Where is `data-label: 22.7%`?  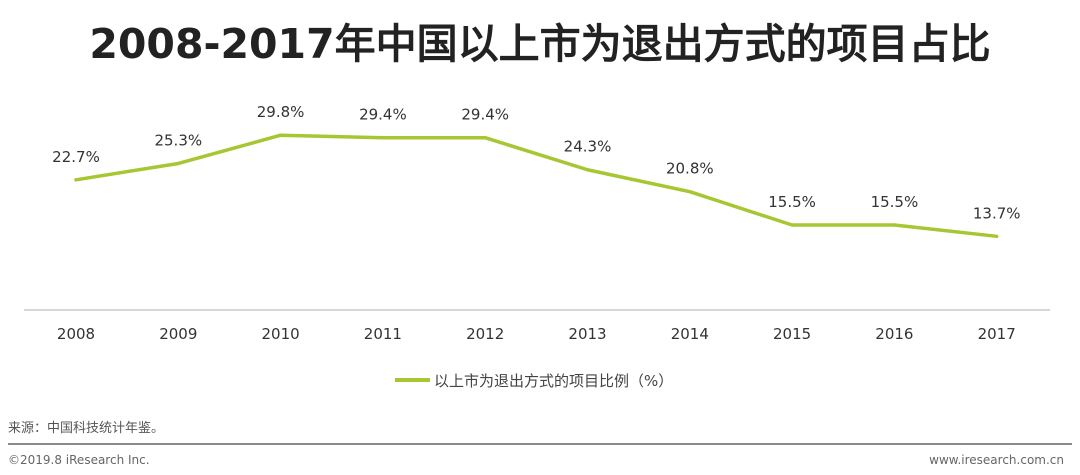 data-label: 22.7% is located at coordinates (76, 157).